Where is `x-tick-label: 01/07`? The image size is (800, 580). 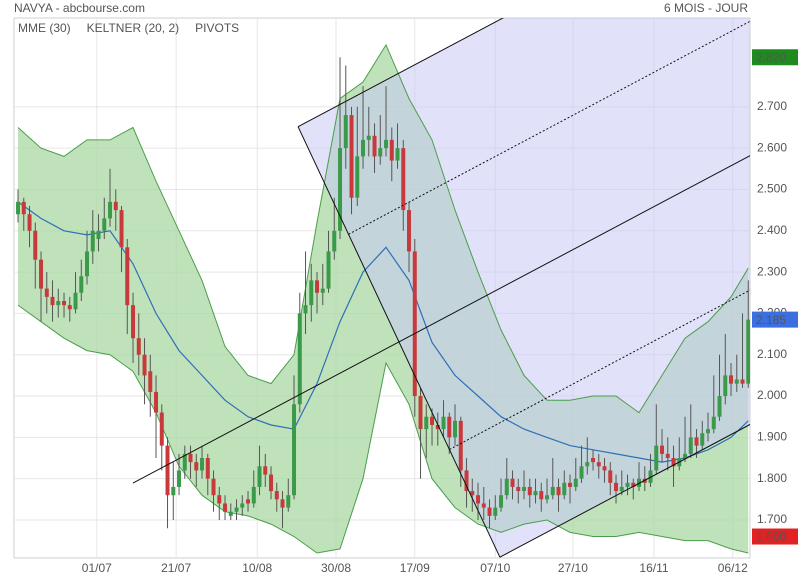 x-tick-label: 01/07 is located at coordinates (97, 568).